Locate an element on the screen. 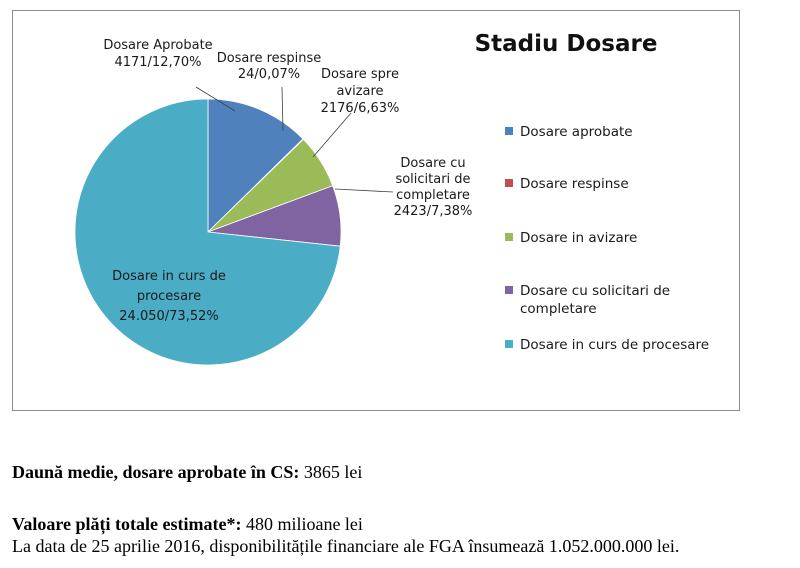 This screenshot has height=568, width=800. legend-label-dosare-in-curs-de-procesare: Dosare in curs de procesare is located at coordinates (614, 345).